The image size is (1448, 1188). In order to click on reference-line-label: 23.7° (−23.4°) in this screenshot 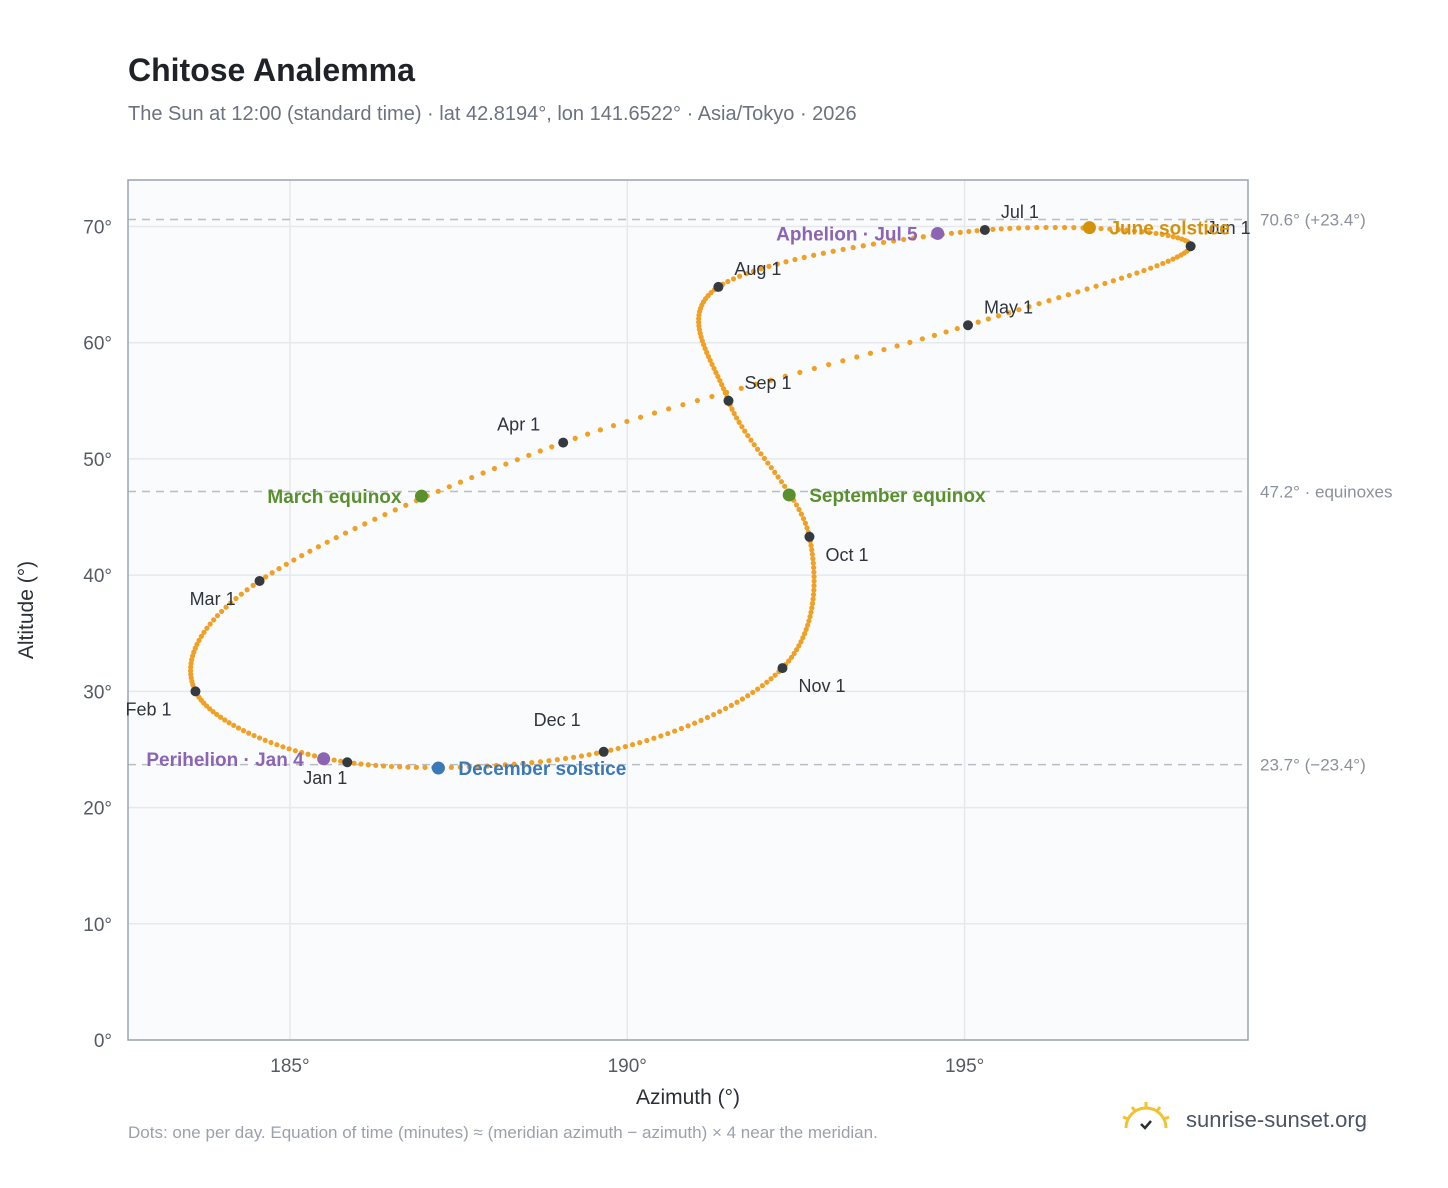, I will do `click(1313, 765)`.